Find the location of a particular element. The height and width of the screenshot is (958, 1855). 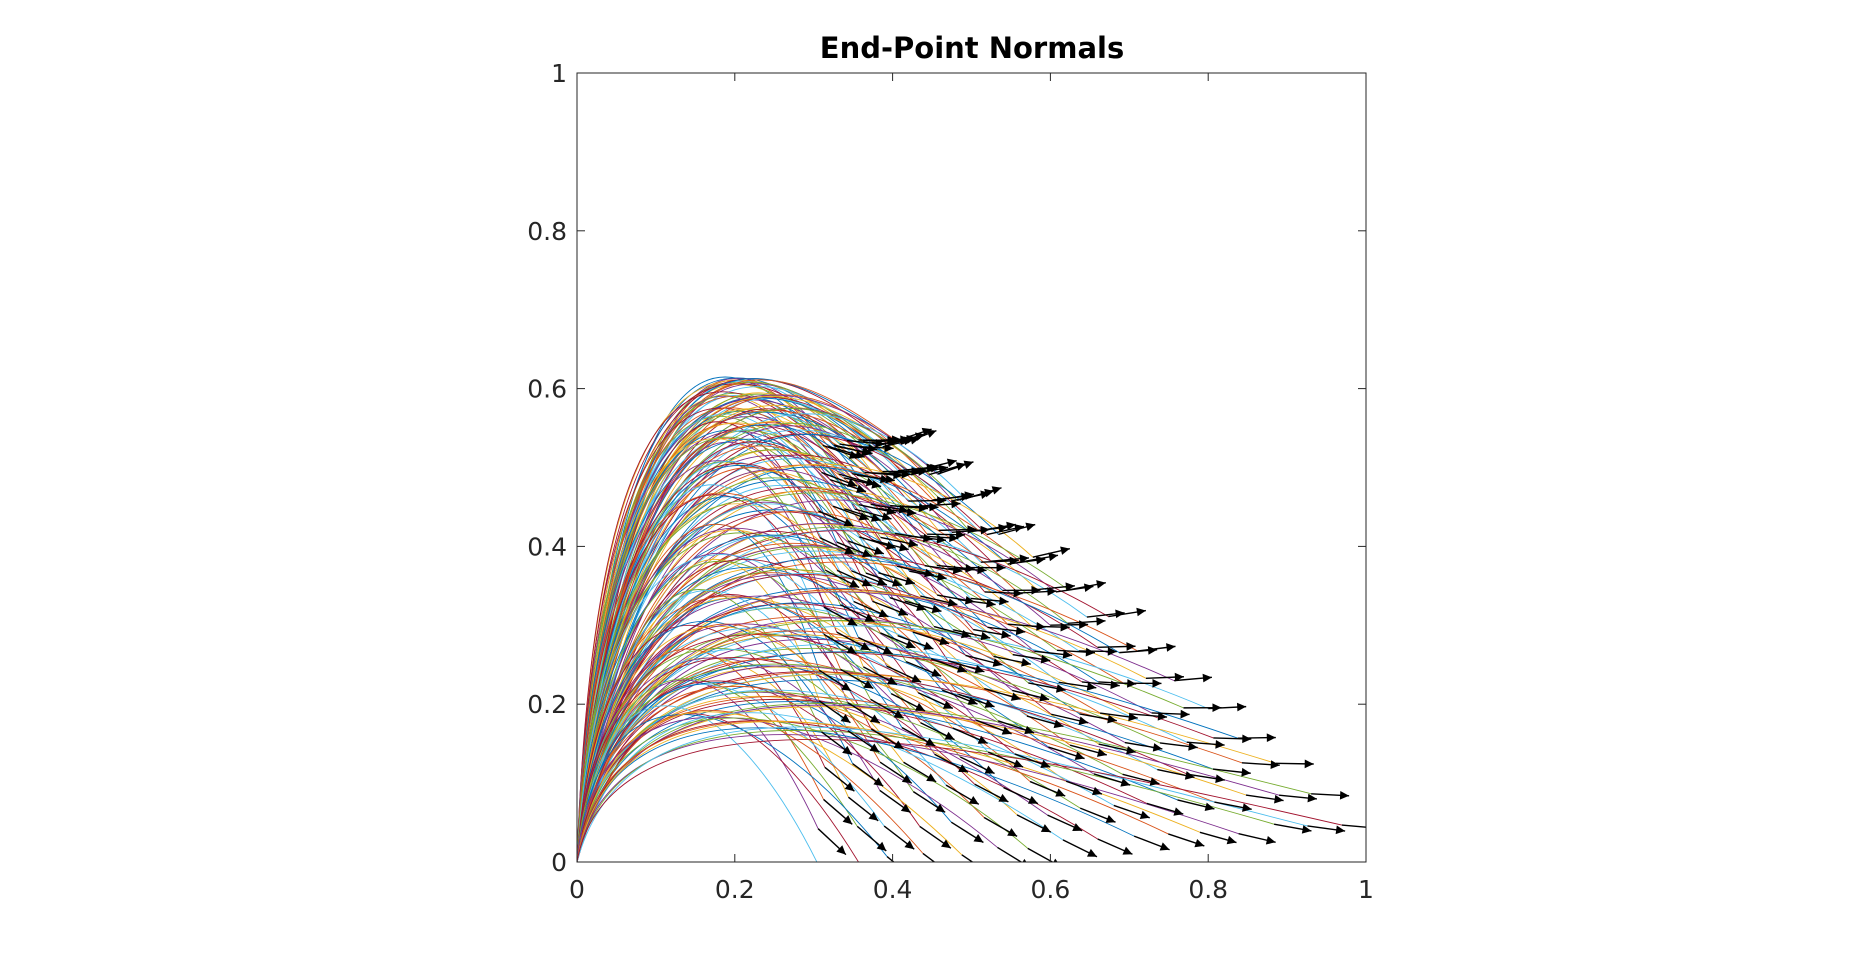

x-tick-label: 0.8 is located at coordinates (1208, 889).